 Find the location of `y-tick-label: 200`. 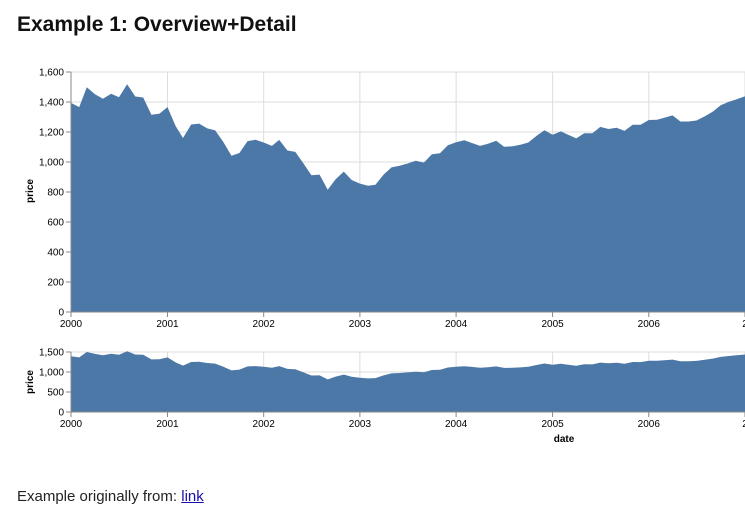

y-tick-label: 200 is located at coordinates (55, 283).